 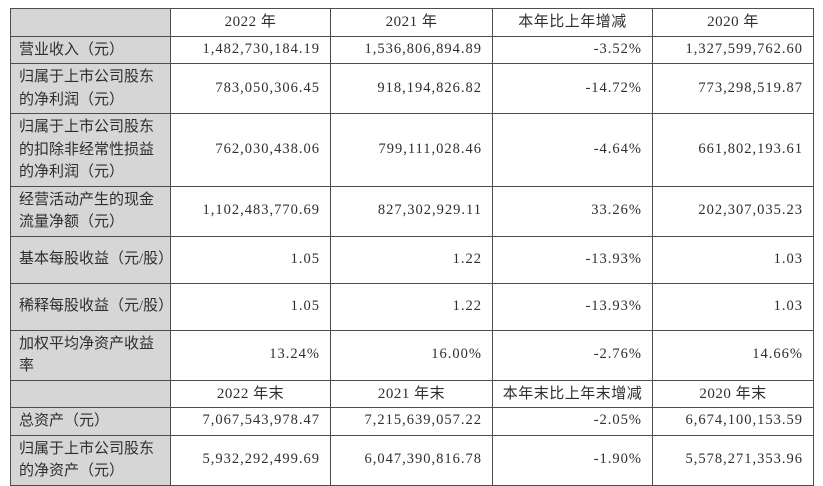 I want to click on cell-2022: 1,102,483,770.69, so click(x=250, y=211).